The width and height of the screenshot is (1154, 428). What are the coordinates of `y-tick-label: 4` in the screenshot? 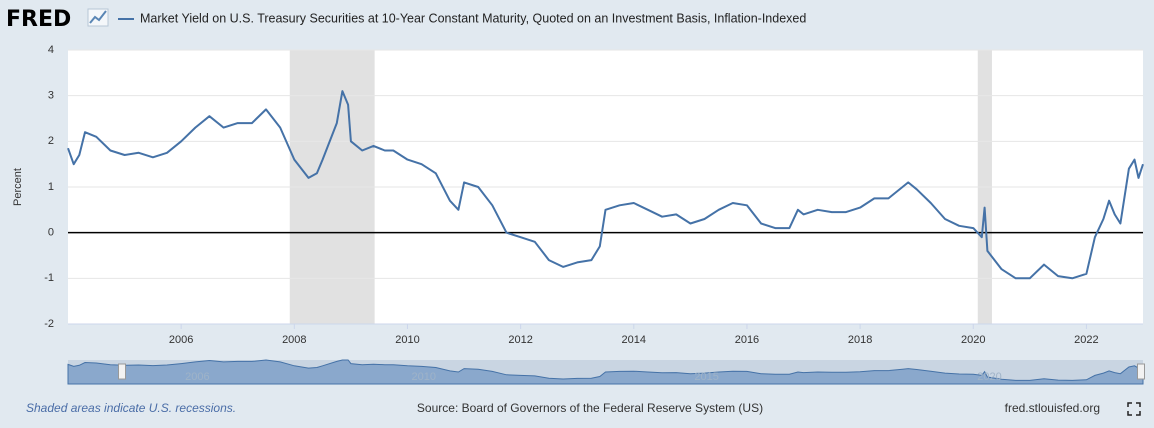 It's located at (51, 50).